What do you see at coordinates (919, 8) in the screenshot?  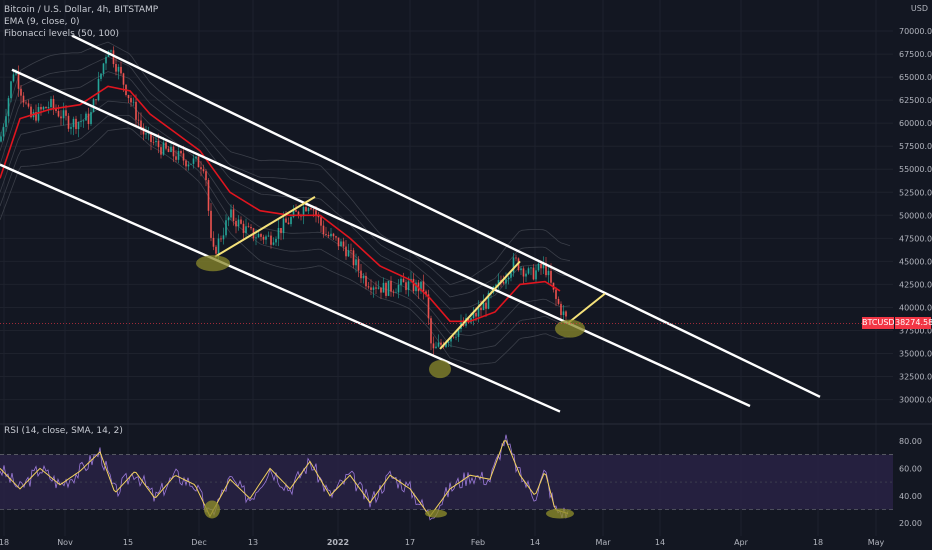 I see `currency-label: USD` at bounding box center [919, 8].